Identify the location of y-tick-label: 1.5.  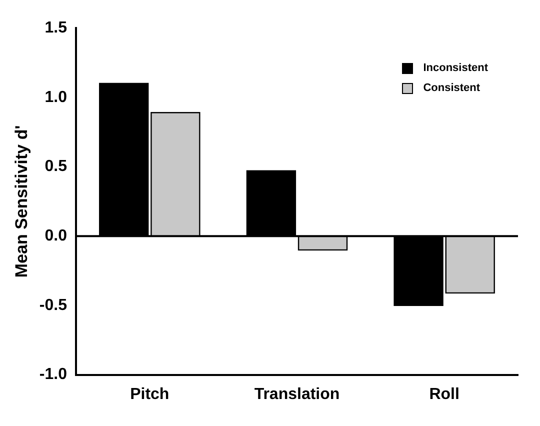
(56, 27).